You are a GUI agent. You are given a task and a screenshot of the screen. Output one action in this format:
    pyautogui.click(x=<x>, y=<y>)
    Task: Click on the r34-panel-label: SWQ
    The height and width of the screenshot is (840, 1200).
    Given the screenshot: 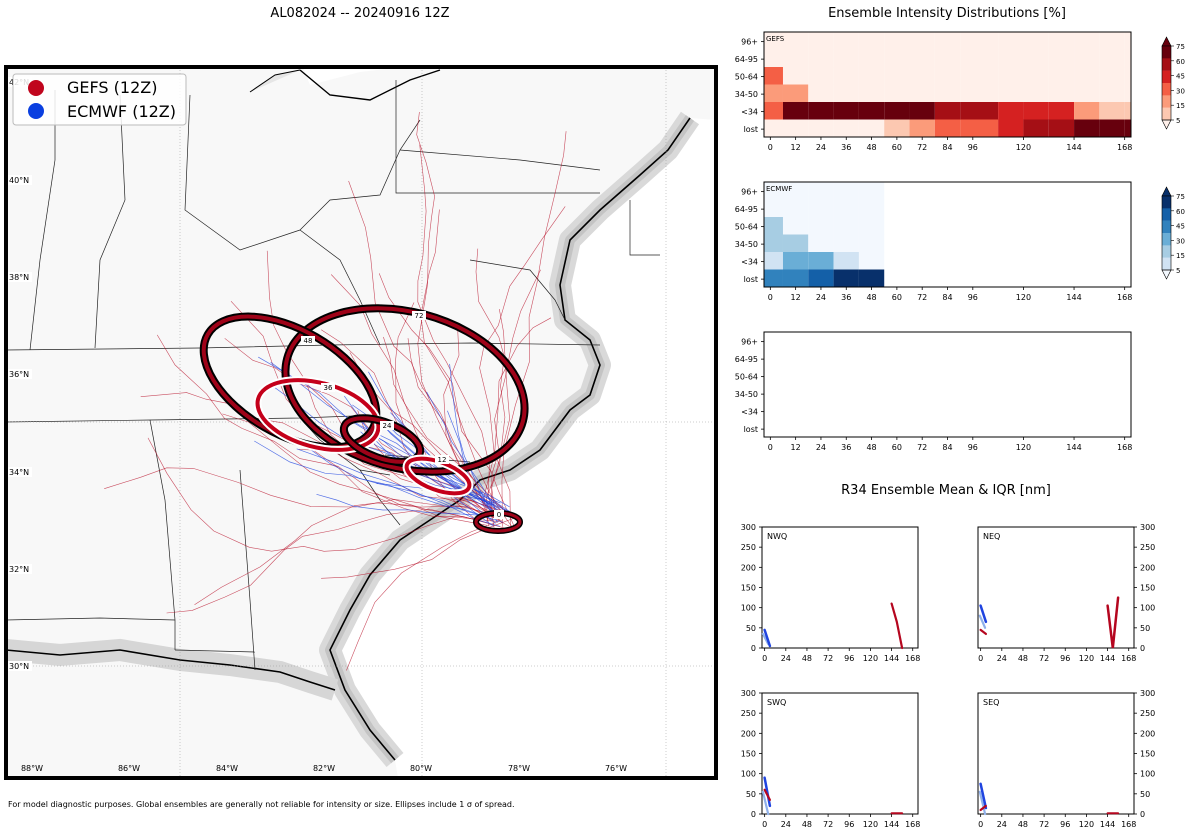 What is the action you would take?
    pyautogui.click(x=776, y=702)
    